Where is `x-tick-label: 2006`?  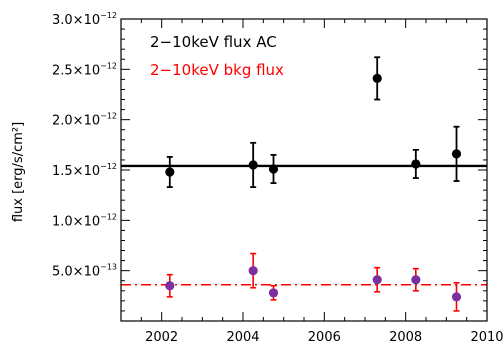
x-tick-label: 2006 is located at coordinates (324, 337).